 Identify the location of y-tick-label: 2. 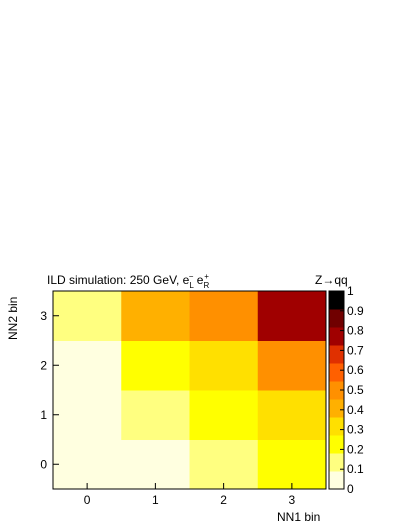
(43, 365).